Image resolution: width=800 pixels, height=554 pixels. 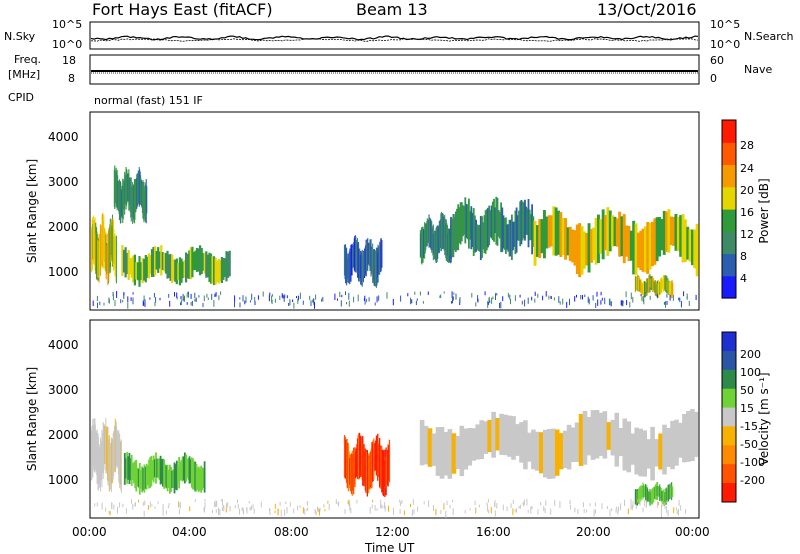 What do you see at coordinates (692, 532) in the screenshot?
I see `x-tick-2400: 00:00` at bounding box center [692, 532].